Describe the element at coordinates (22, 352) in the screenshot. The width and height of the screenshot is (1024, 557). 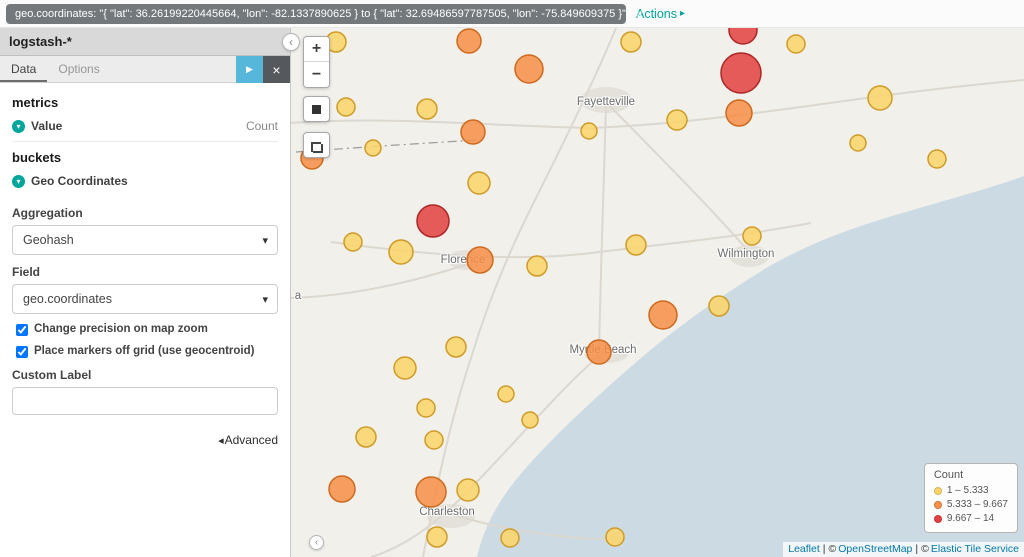
I see `geocentroid-checkbox` at that location.